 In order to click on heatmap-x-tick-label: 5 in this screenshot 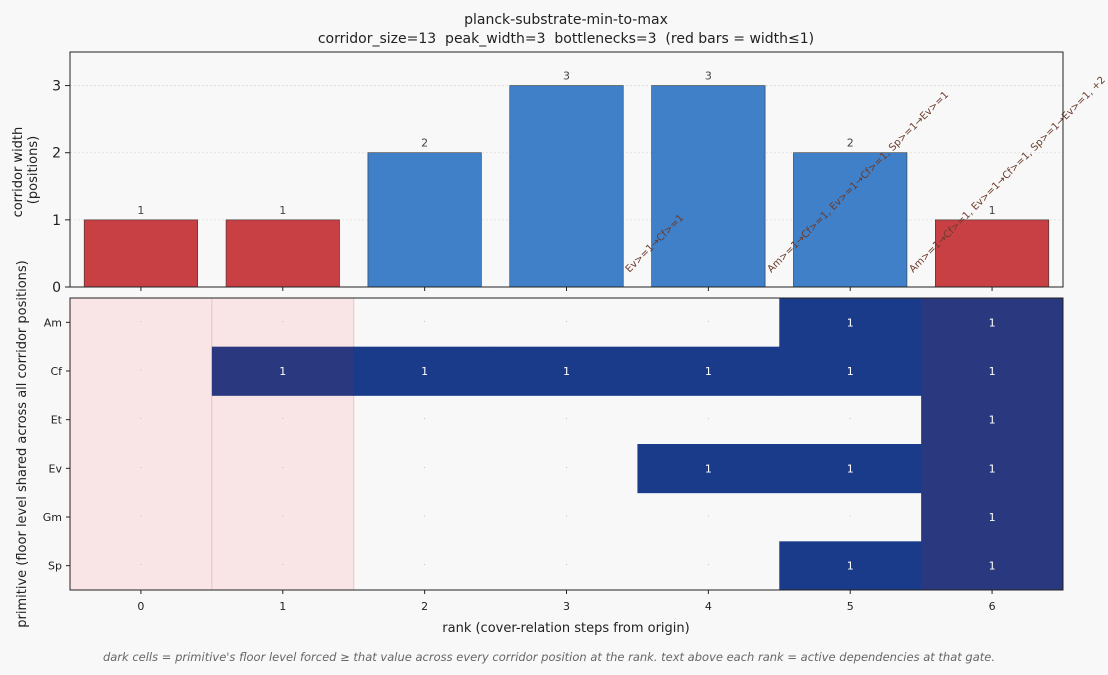, I will do `click(850, 606)`.